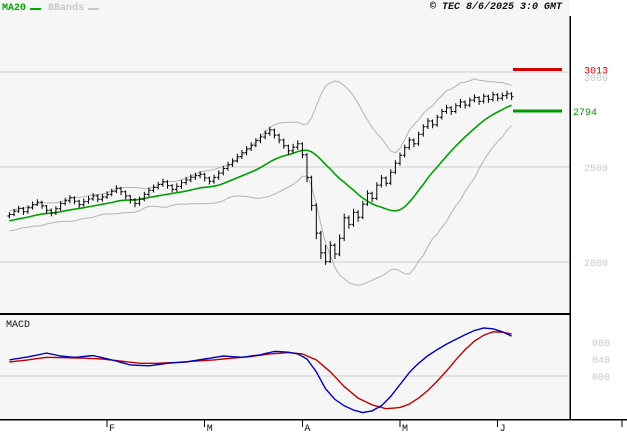 This screenshot has width=627, height=440. I want to click on bbands-legend-dash, so click(94, 8).